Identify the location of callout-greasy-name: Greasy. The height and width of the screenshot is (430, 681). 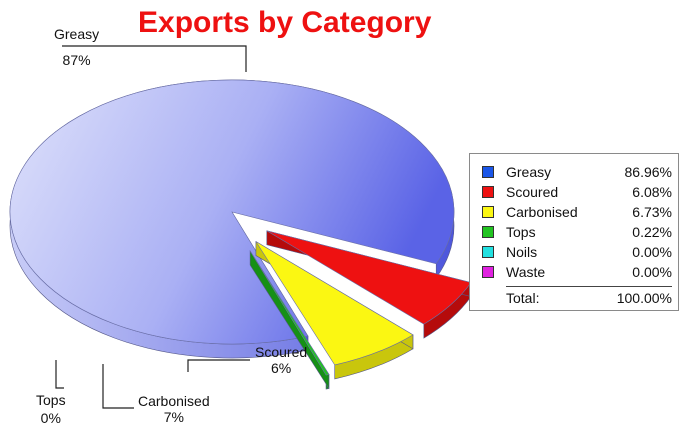
(77, 34).